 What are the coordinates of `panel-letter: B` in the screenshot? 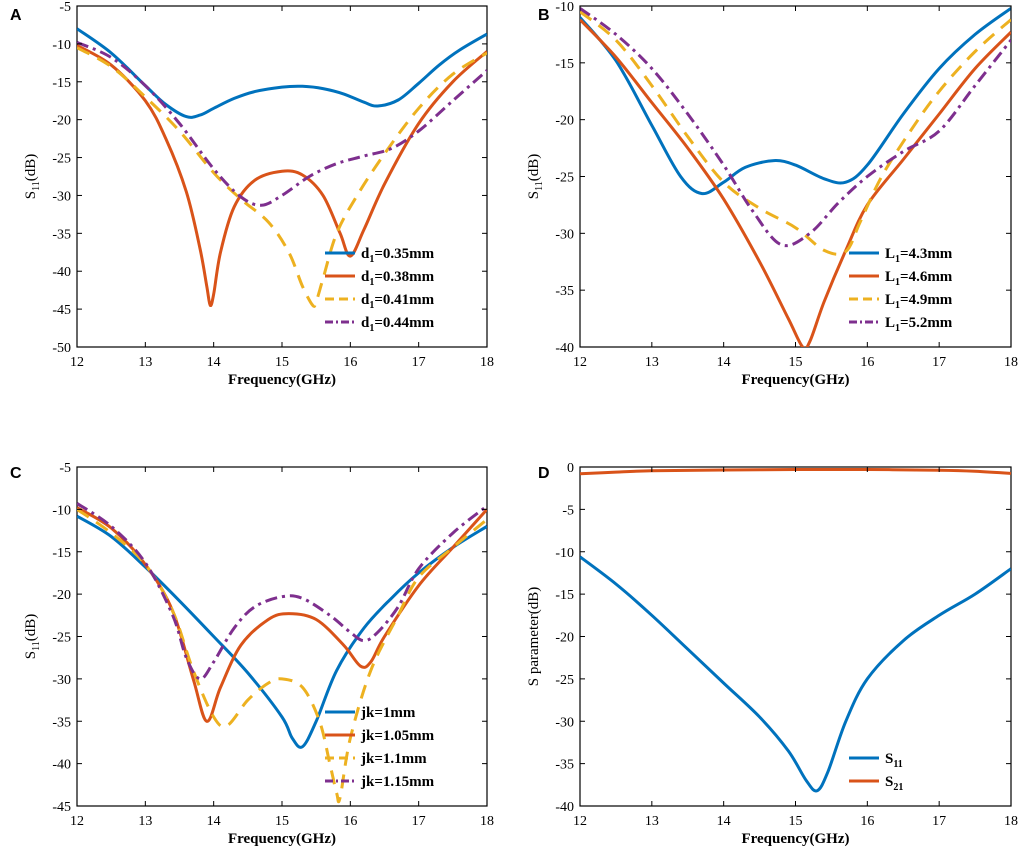 It's located at (544, 15).